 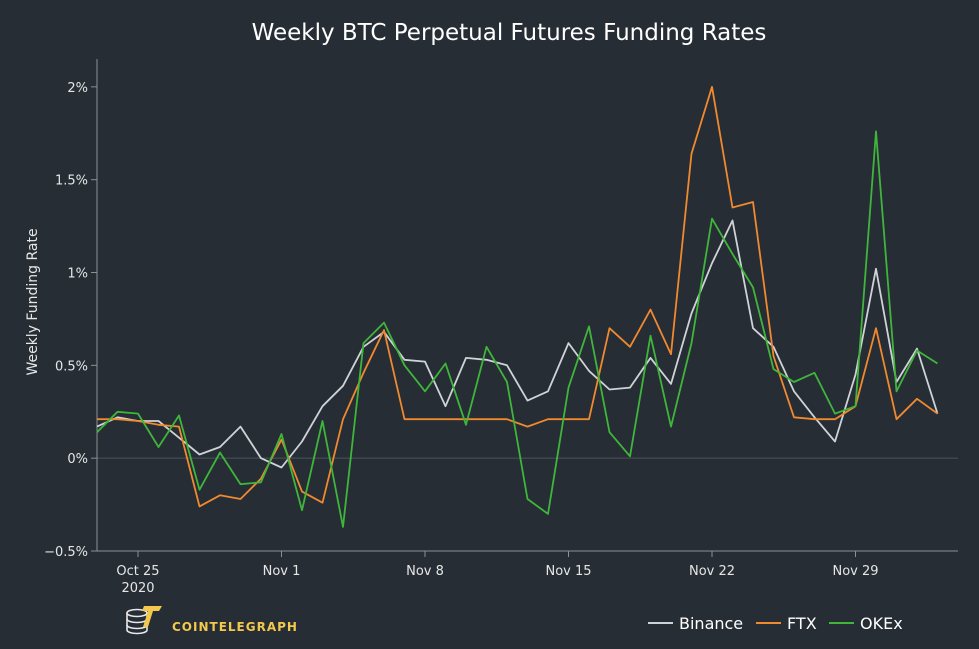 What do you see at coordinates (711, 623) in the screenshot?
I see `legend-label-binance: Binance` at bounding box center [711, 623].